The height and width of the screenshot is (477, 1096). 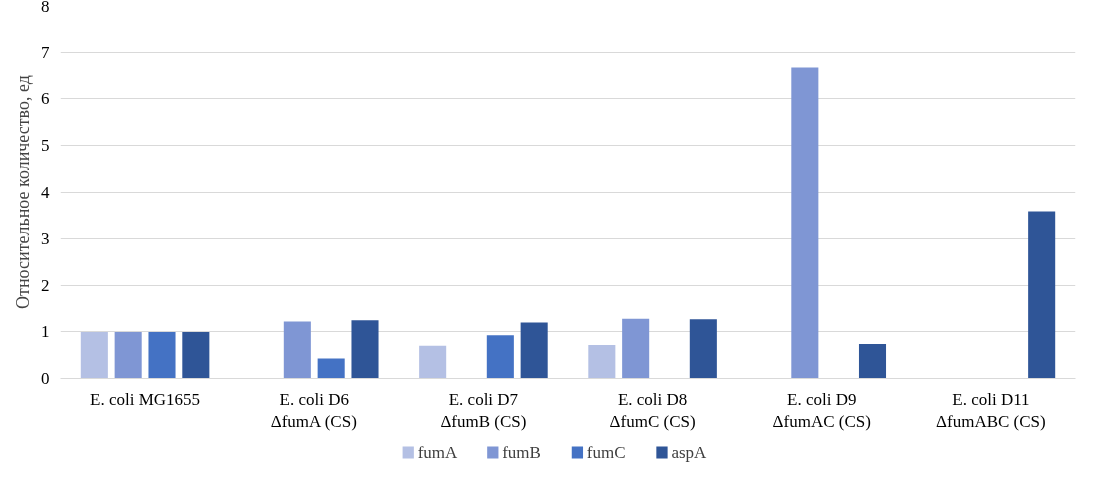 I want to click on x-tick-label: E. coli D7 ΔfumB (CS), so click(x=483, y=410).